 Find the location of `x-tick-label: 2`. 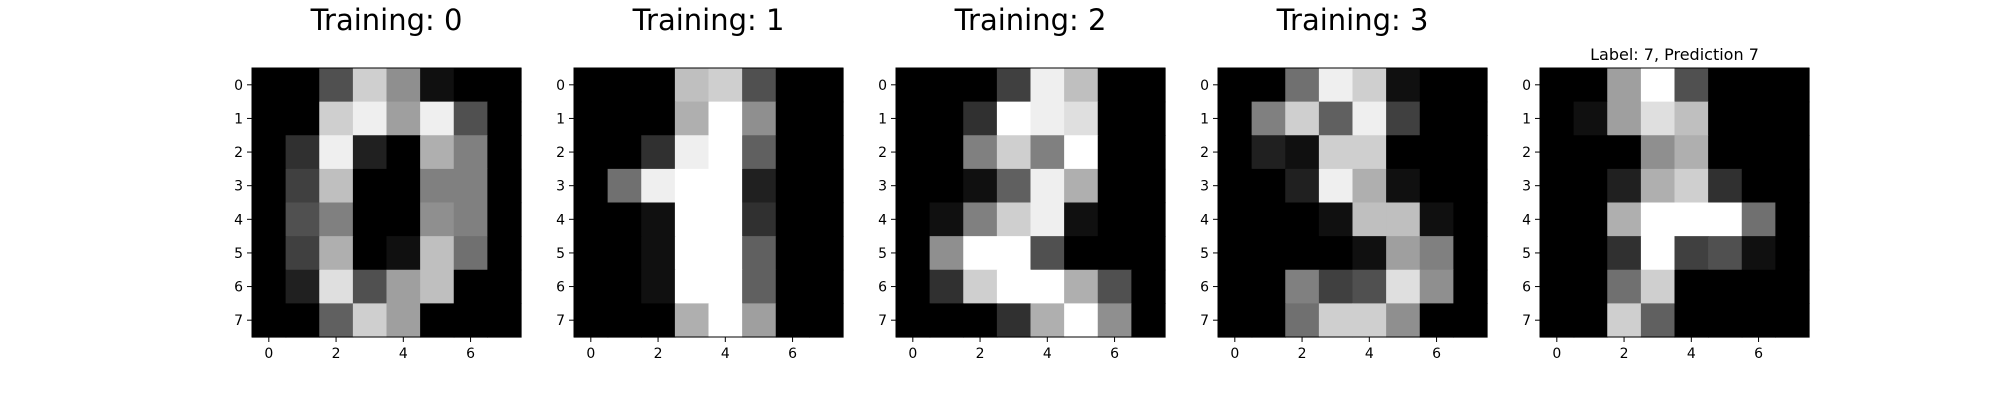

x-tick-label: 2 is located at coordinates (658, 354).